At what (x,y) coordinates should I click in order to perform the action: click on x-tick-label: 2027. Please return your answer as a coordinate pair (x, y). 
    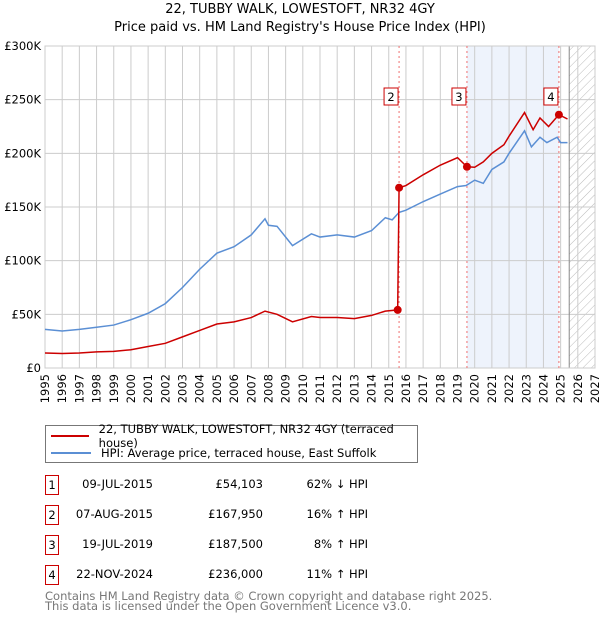
    Looking at the image, I should click on (594, 388).